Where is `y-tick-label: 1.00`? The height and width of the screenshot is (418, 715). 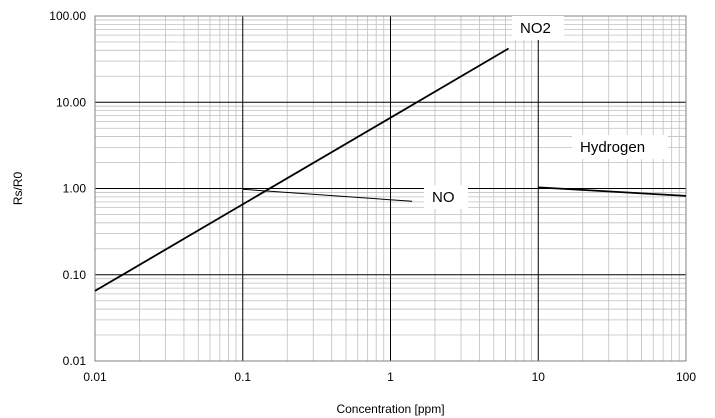
y-tick-label: 1.00 is located at coordinates (75, 189).